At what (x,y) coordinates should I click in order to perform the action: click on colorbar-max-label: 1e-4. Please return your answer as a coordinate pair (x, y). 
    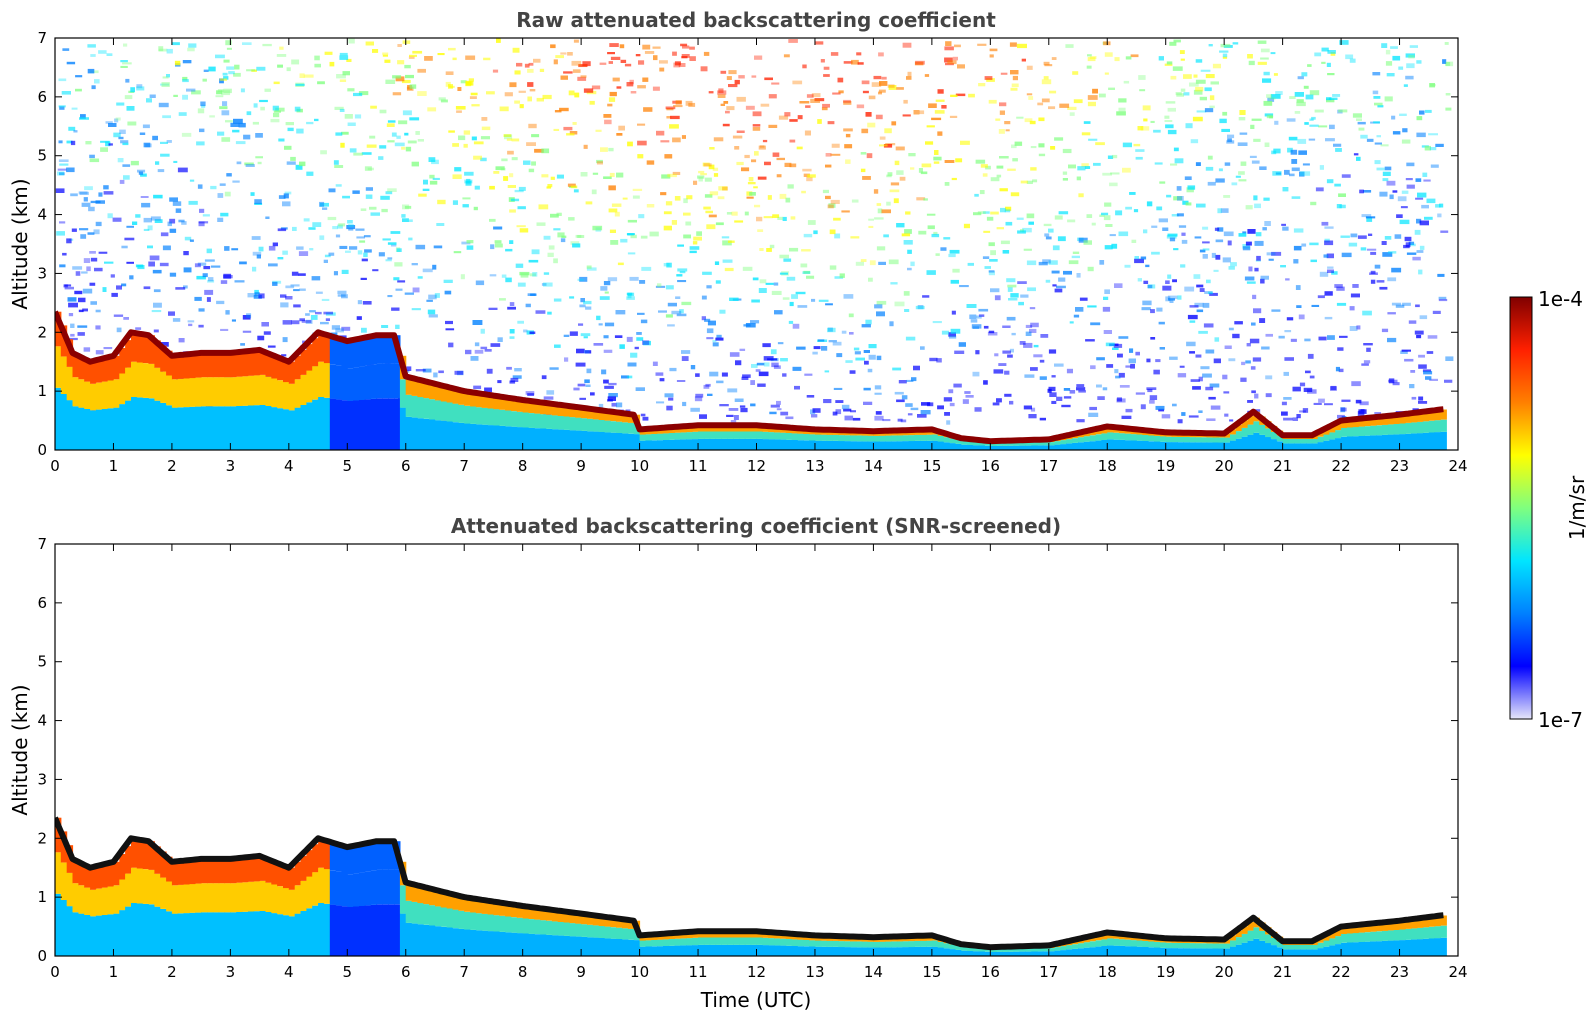
    Looking at the image, I should click on (1560, 299).